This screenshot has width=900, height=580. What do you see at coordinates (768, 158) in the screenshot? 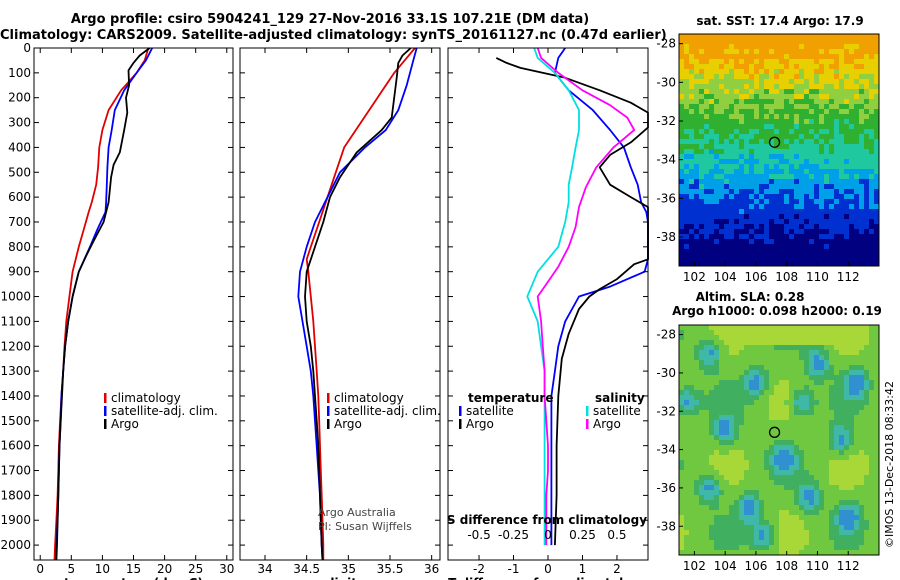
I see `map-sst_map: 102 104 106 108 110 112-28-30-32-34-36-38` at bounding box center [768, 158].